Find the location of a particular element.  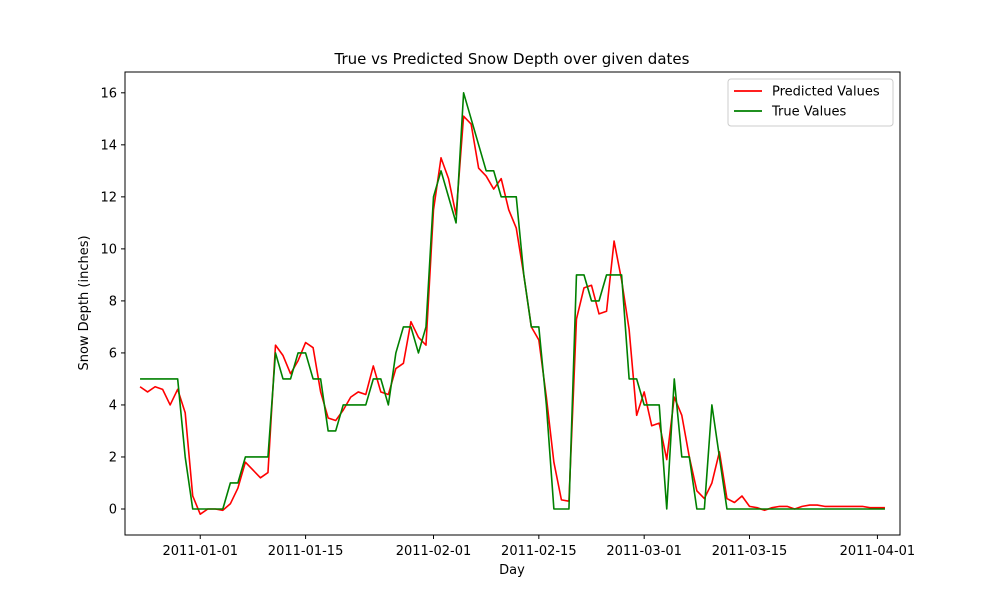

y-tick-label-7: 14 is located at coordinates (108, 145).